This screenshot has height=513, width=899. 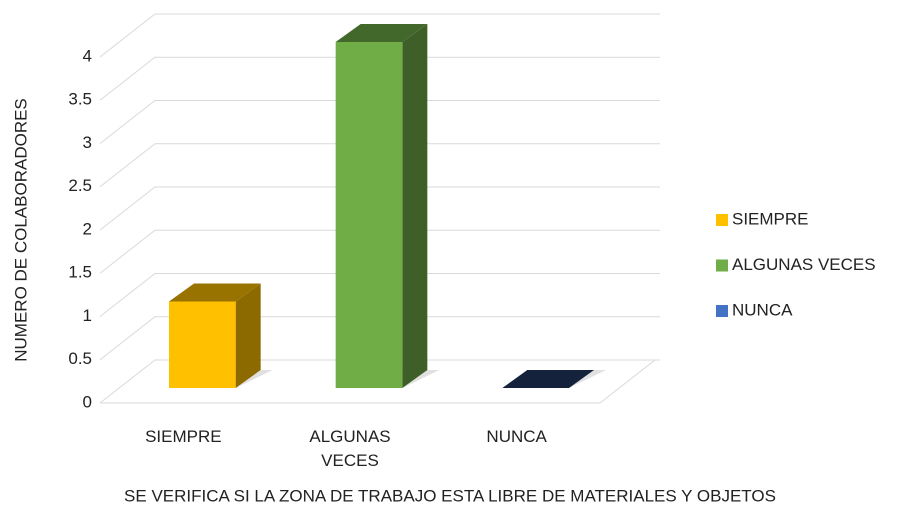 What do you see at coordinates (87, 142) in the screenshot?
I see `y-tick-label: 3` at bounding box center [87, 142].